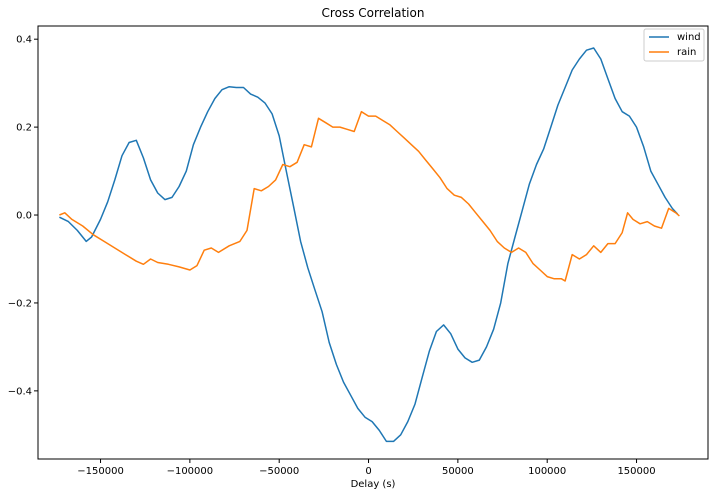 This screenshot has height=496, width=715. Describe the element at coordinates (547, 471) in the screenshot. I see `x-tick-label: 100000` at that location.